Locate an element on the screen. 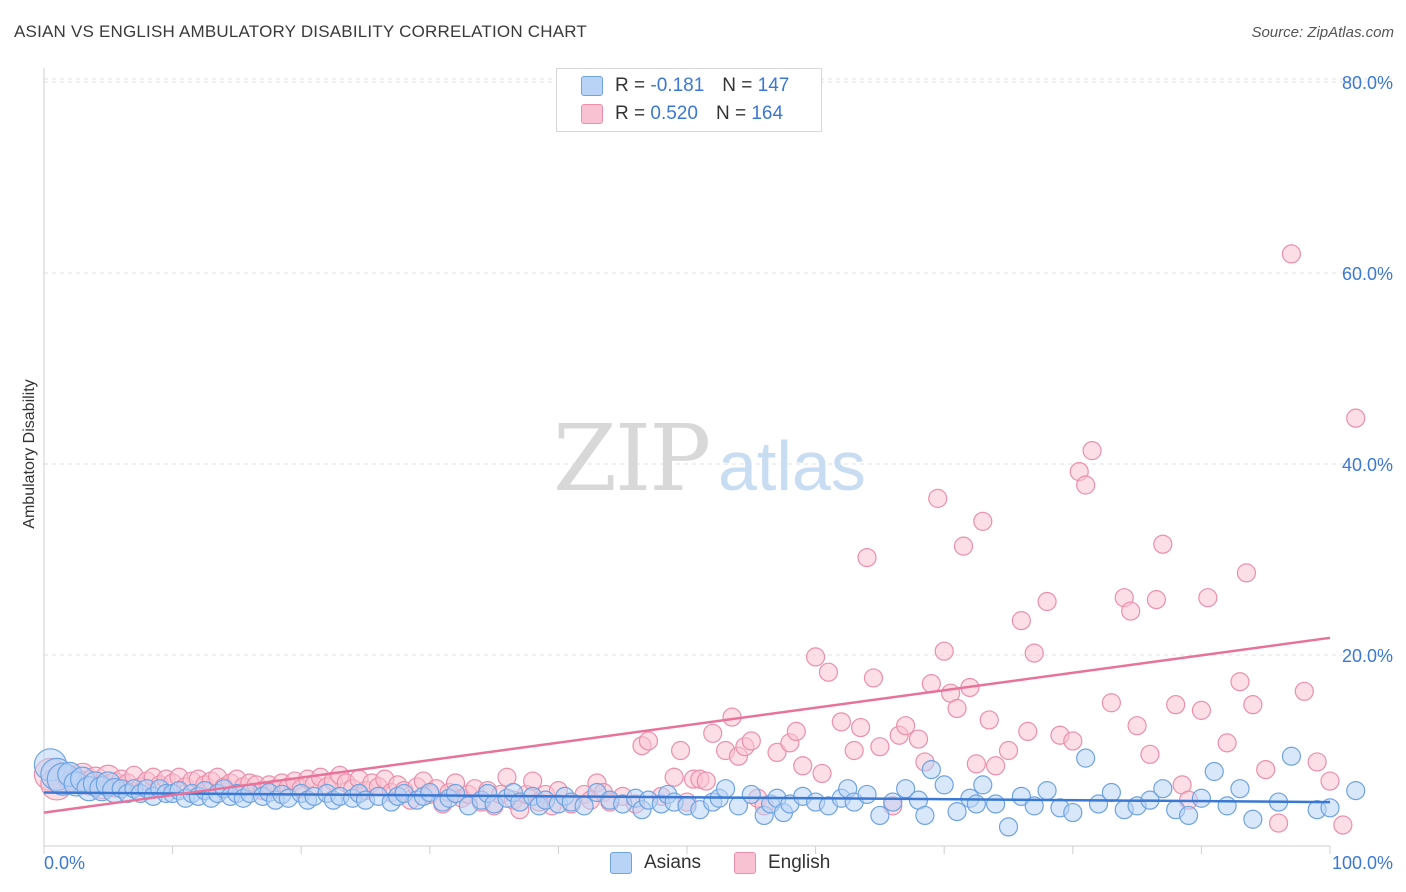 This screenshot has height=892, width=1406. y-tick-label-60: 60.0% is located at coordinates (1367, 274).